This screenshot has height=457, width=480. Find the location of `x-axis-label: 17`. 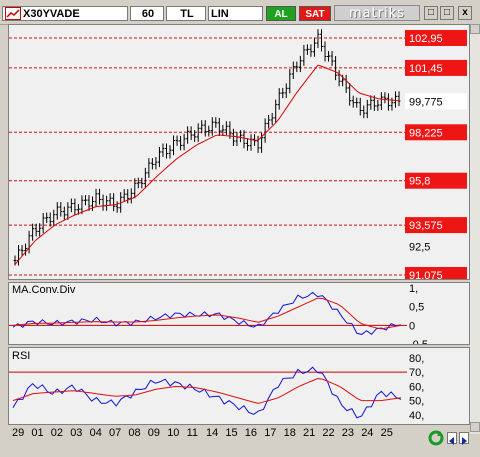

x-axis-label: 17 is located at coordinates (270, 433).